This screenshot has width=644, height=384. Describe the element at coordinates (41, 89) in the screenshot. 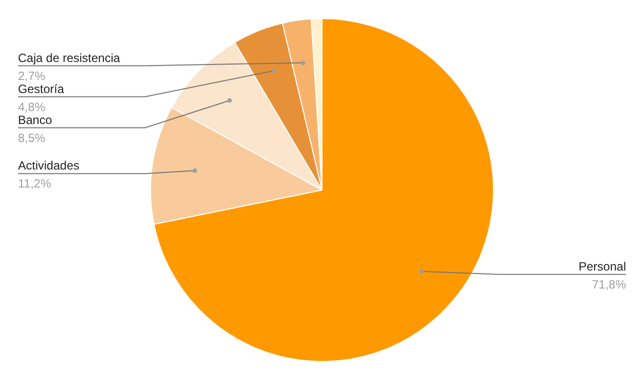

I see `slice-label: Gestoría` at that location.